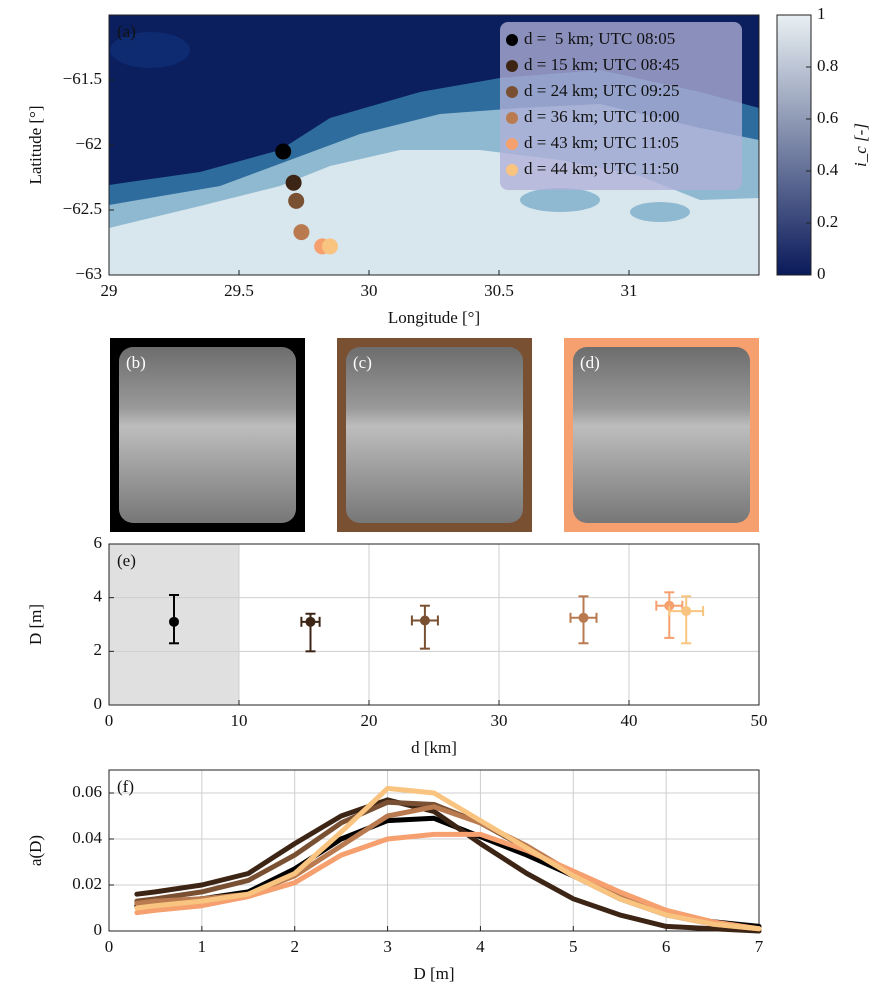 This screenshot has width=875, height=986. I want to click on legend-label: d = 36 km; UTC 10:00, so click(602, 116).